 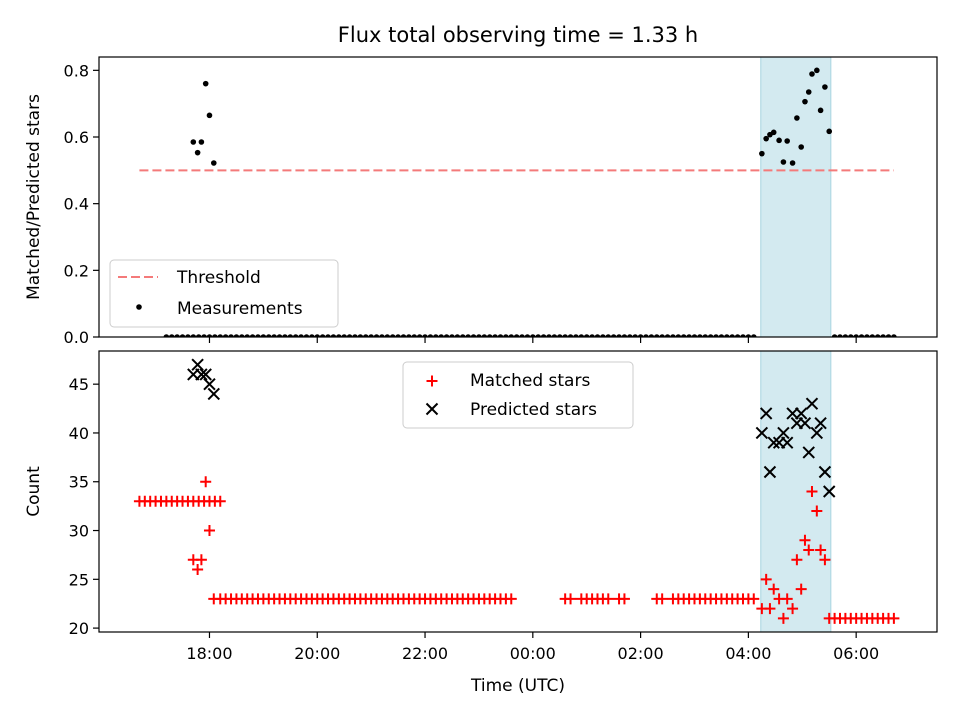 I want to click on legend-predicted-swatch, so click(x=432, y=409).